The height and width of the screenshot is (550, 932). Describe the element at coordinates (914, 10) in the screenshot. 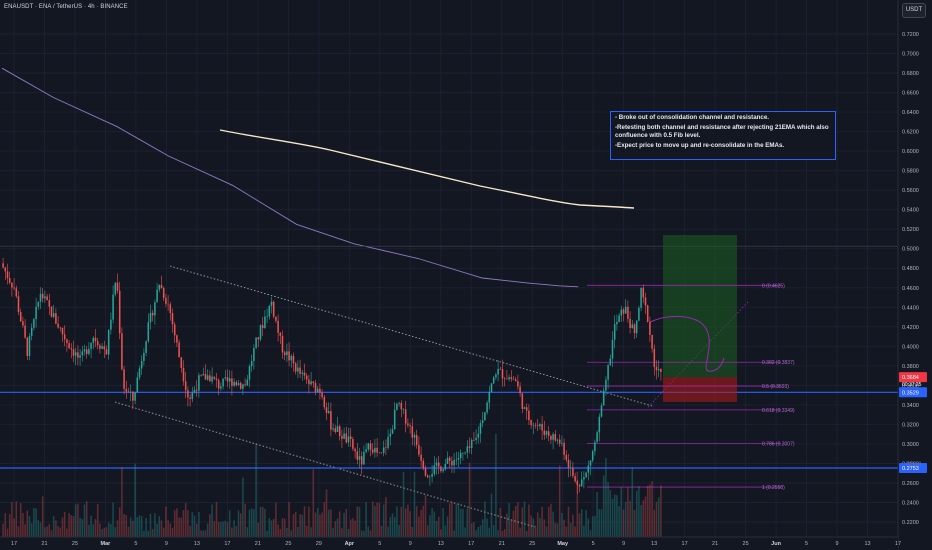

I see `currency-button: USDT` at that location.